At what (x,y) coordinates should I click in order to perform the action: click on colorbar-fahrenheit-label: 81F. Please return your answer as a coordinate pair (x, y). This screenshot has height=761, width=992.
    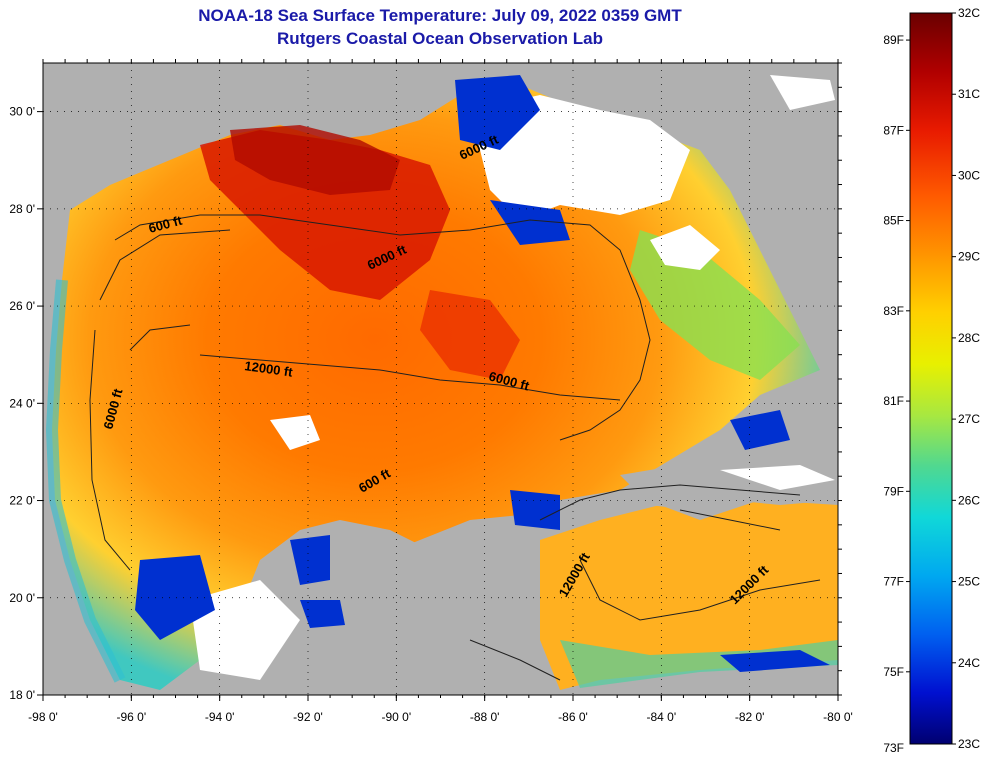
    Looking at the image, I should click on (893, 401).